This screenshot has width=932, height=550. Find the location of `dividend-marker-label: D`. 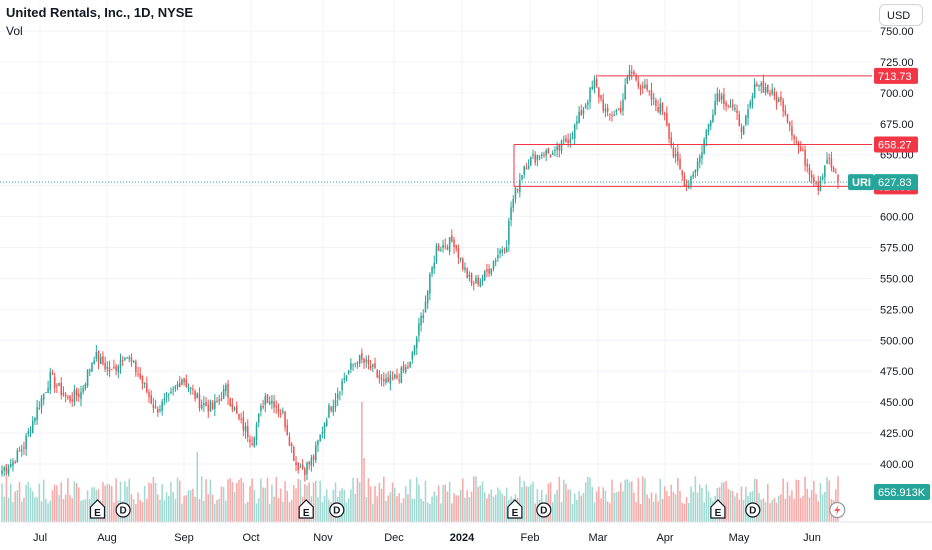

dividend-marker-label: D is located at coordinates (543, 511).